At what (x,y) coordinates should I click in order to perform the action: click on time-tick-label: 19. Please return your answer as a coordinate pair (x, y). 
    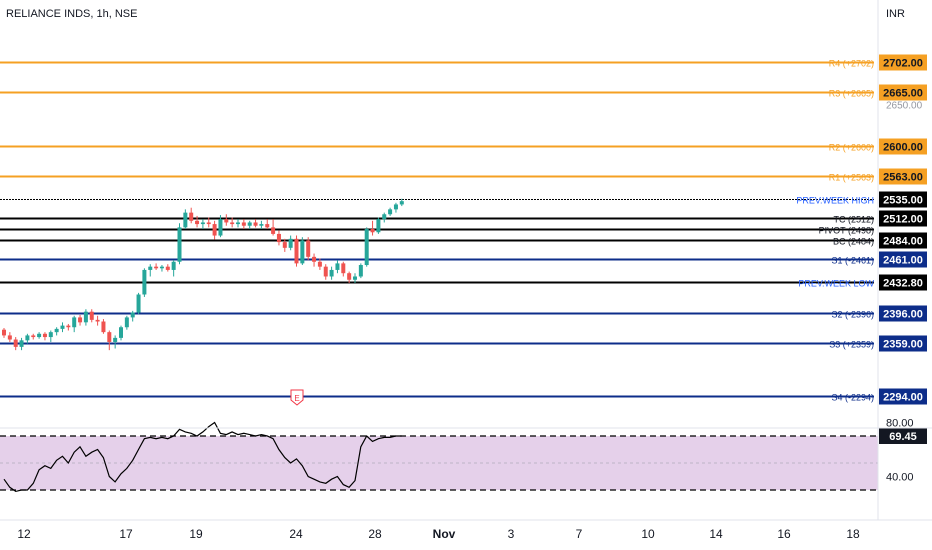
    Looking at the image, I should click on (196, 534).